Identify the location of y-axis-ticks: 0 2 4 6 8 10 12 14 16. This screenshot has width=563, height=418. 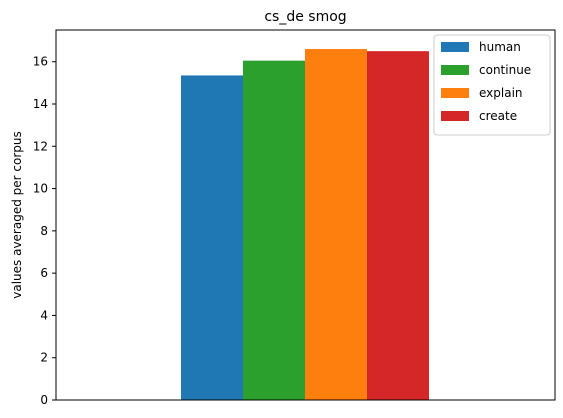
(44, 231).